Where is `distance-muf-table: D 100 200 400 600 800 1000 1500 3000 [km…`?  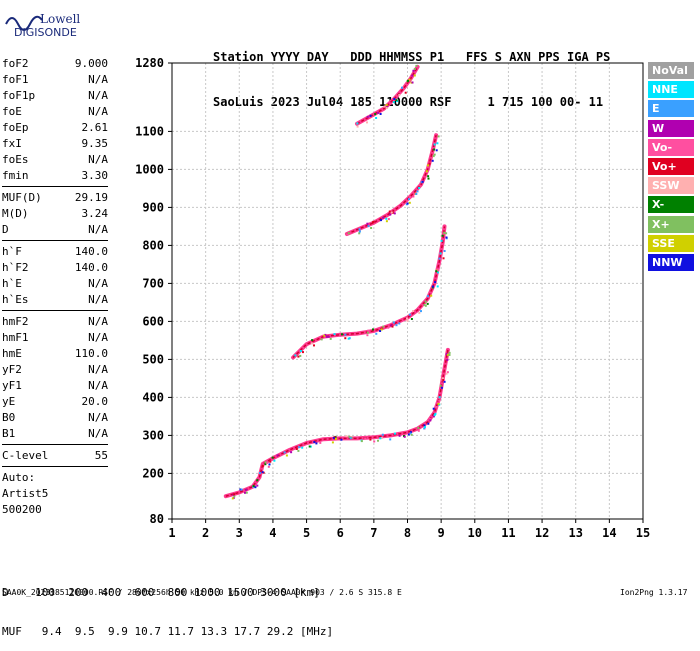 distance-muf-table: D 100 200 400 600 800 1000 1500 3000 [km… is located at coordinates (167, 605).